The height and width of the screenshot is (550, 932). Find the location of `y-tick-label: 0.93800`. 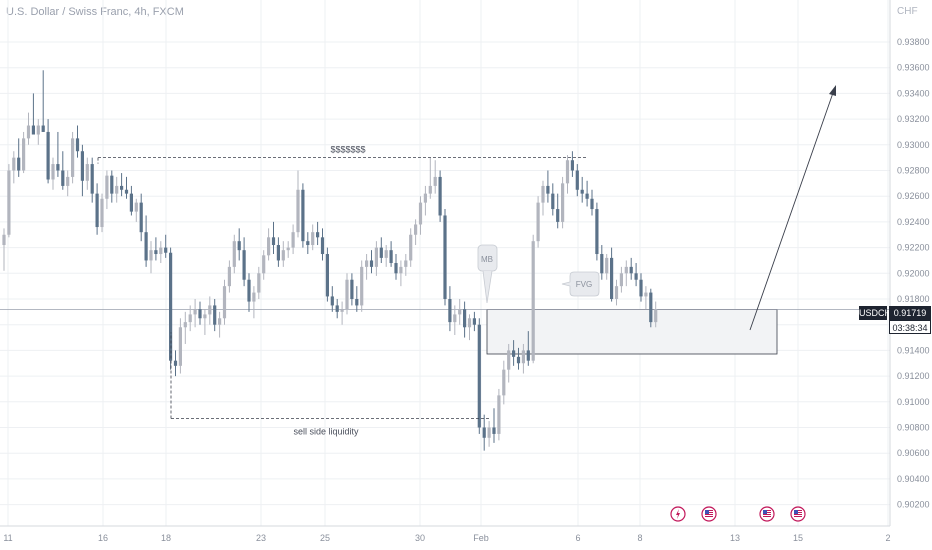

y-tick-label: 0.93800 is located at coordinates (913, 42).